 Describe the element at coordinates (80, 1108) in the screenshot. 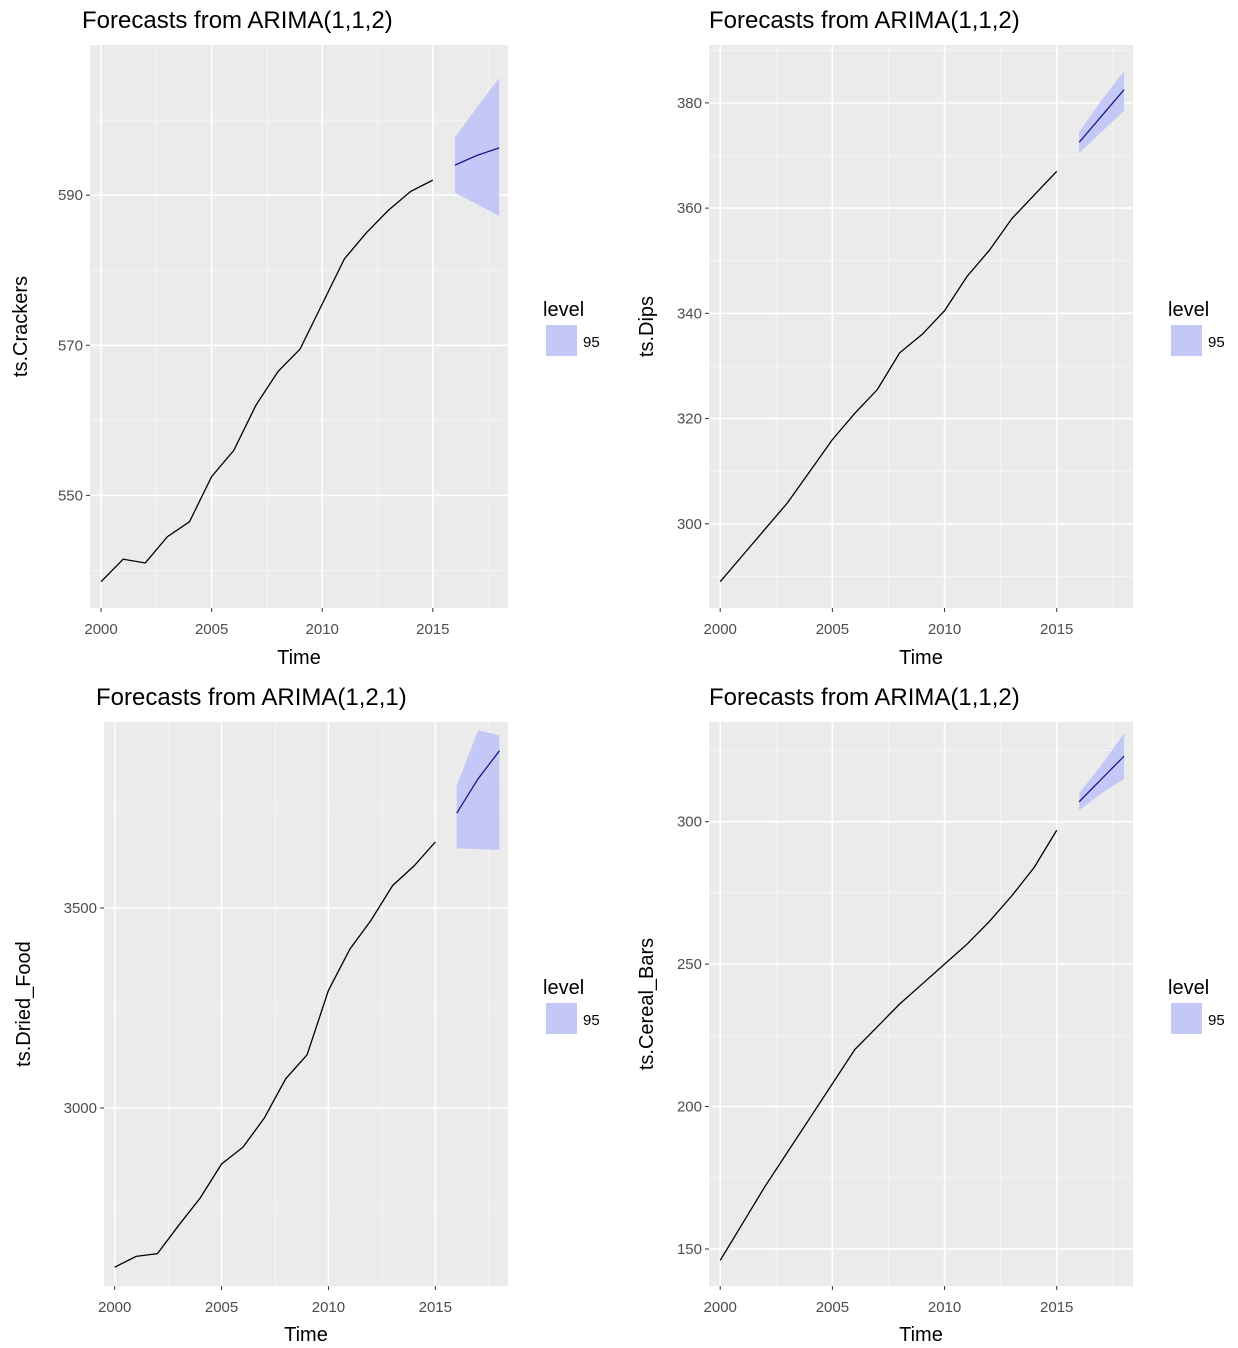

I see `y-tick-label: 3000` at that location.